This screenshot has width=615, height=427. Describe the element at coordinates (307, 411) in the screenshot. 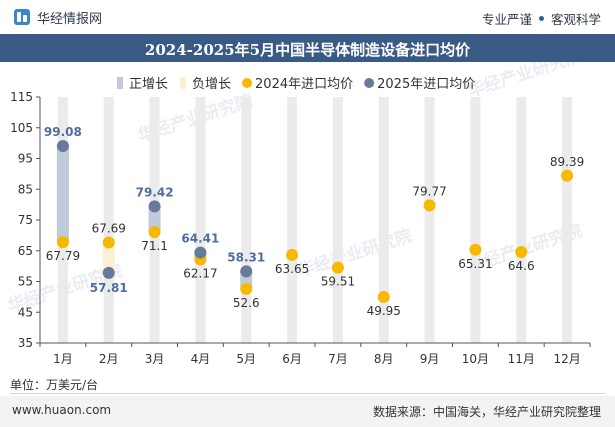

I see `footer: www.huaon.com 数据来源：中国海关，华经产业研究院整理` at that location.